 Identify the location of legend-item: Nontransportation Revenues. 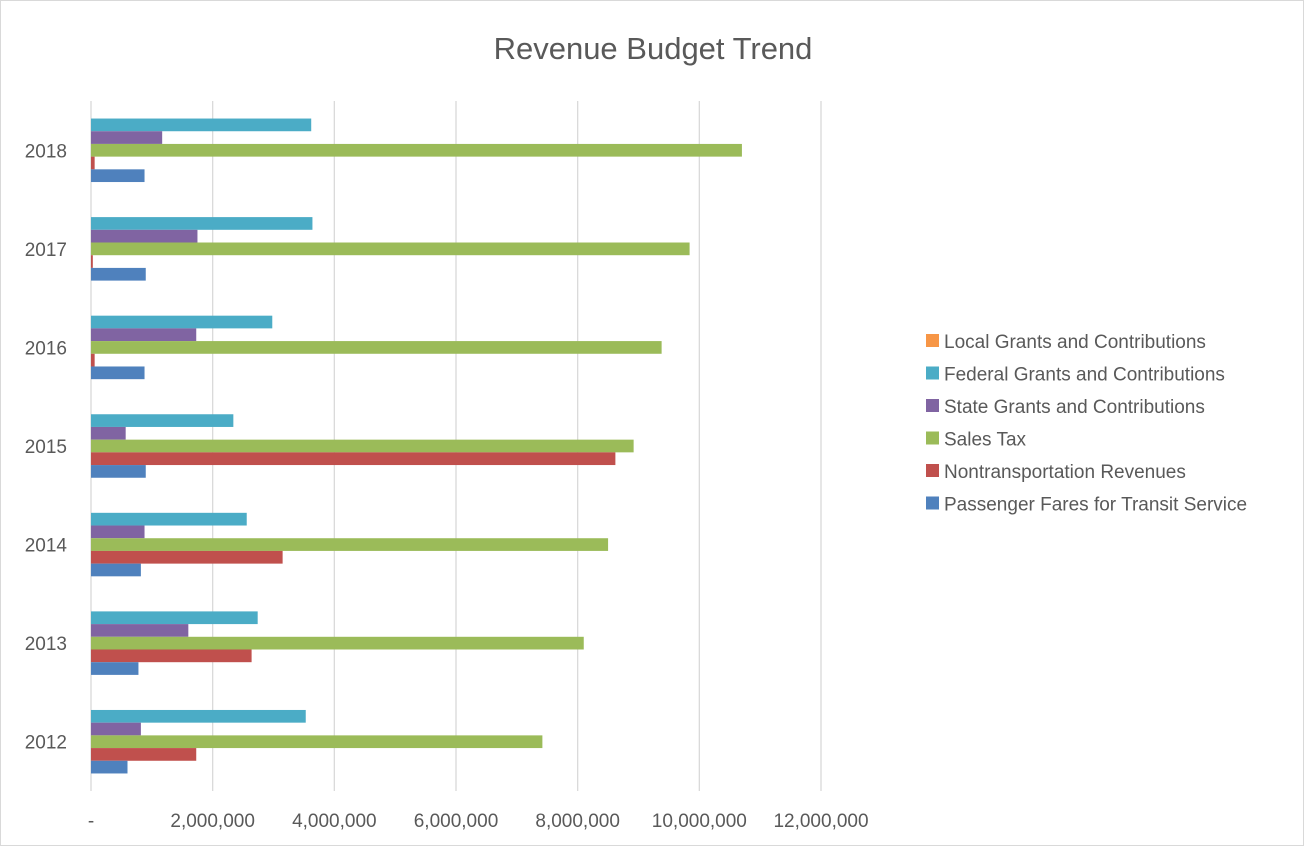
(1056, 472).